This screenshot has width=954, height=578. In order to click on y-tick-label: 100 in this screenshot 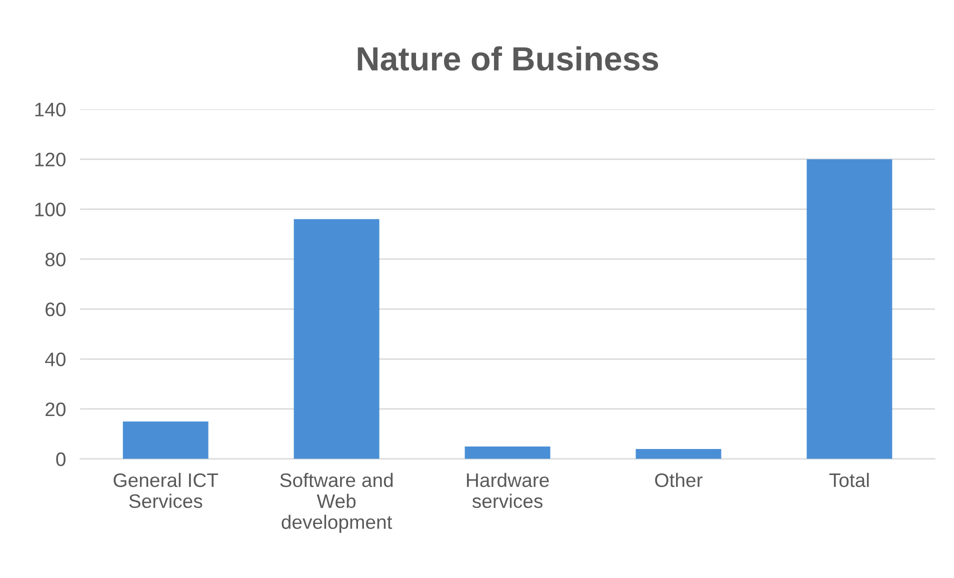, I will do `click(50, 209)`.